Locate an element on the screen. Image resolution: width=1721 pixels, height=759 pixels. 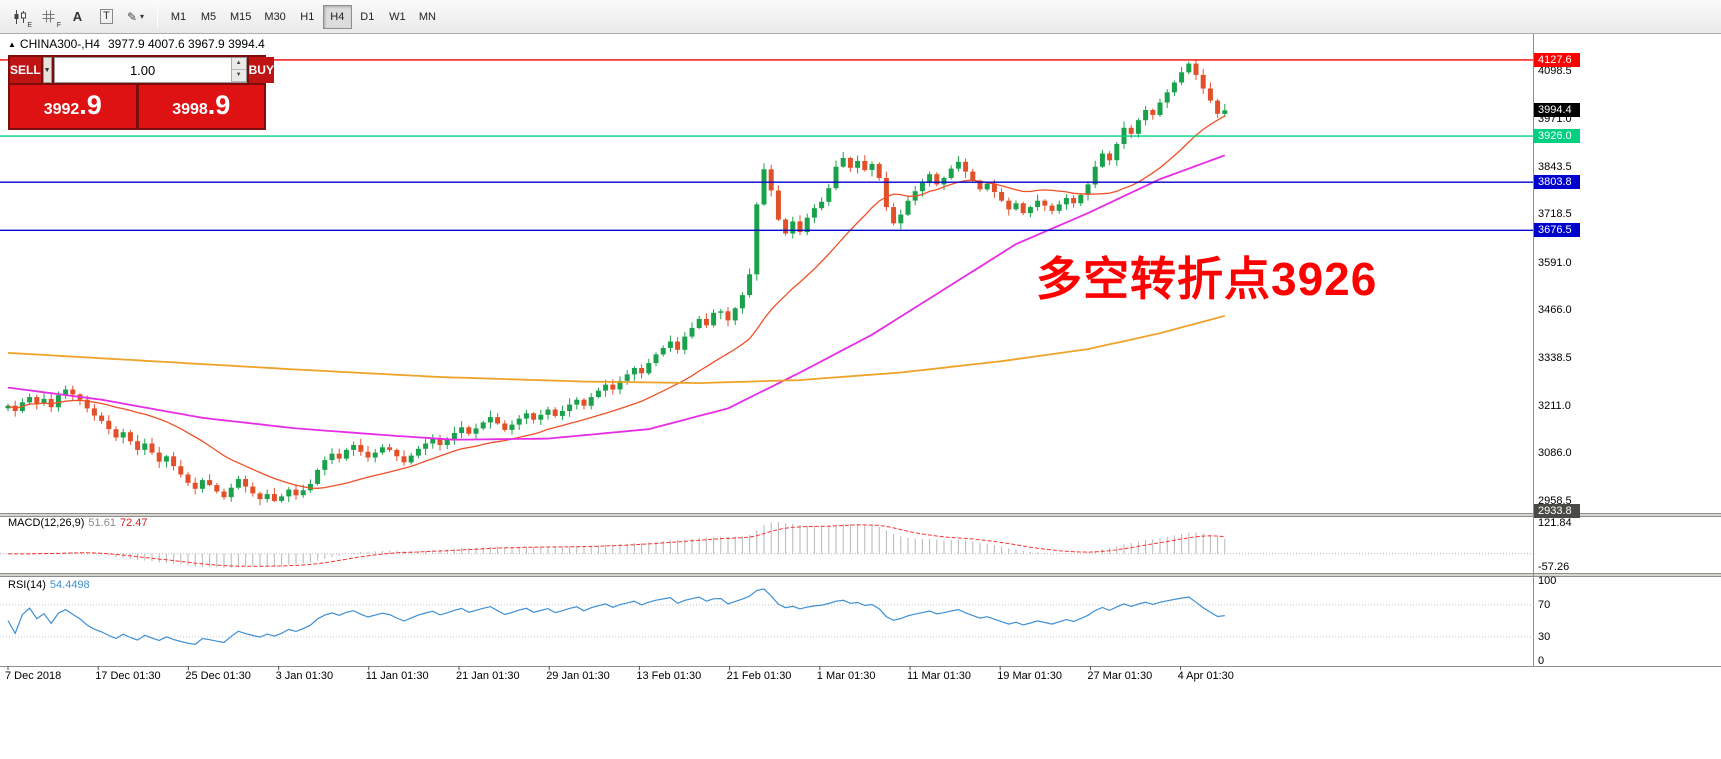
rsi-line is located at coordinates (616, 617).